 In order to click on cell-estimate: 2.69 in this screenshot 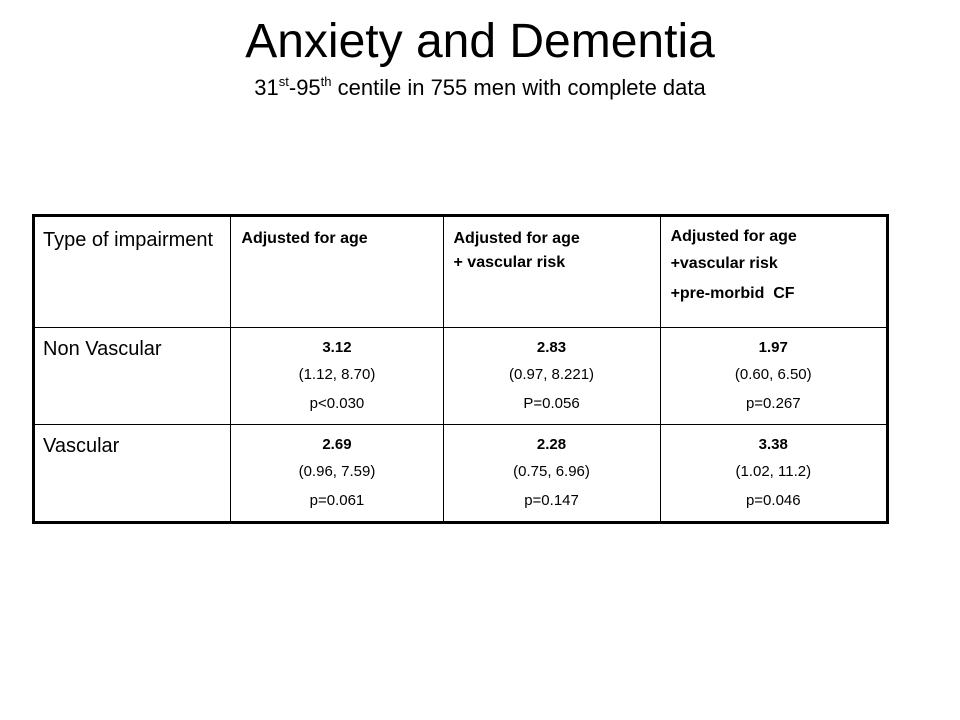, I will do `click(337, 444)`.